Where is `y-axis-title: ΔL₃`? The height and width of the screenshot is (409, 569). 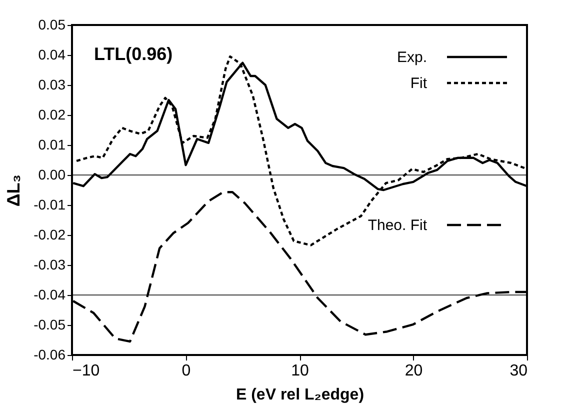
y-axis-title: ΔL₃ is located at coordinates (14, 190).